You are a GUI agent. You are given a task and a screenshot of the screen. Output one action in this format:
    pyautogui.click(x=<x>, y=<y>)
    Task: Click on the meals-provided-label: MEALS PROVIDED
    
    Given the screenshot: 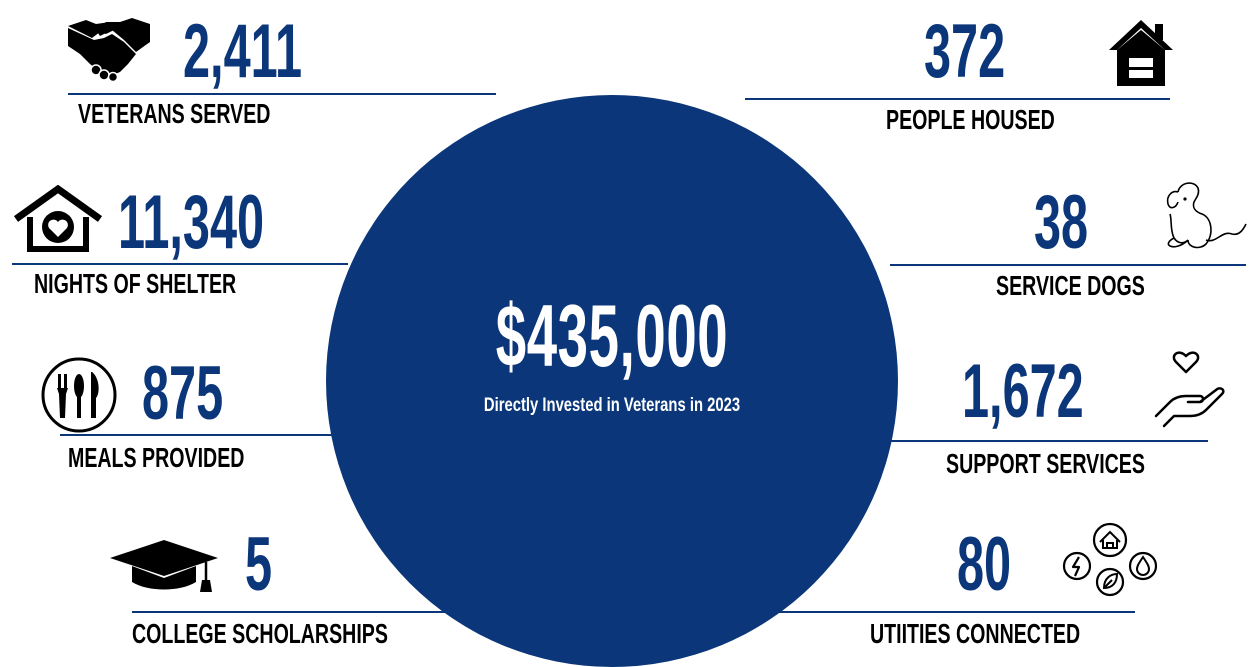 What is the action you would take?
    pyautogui.click(x=156, y=457)
    